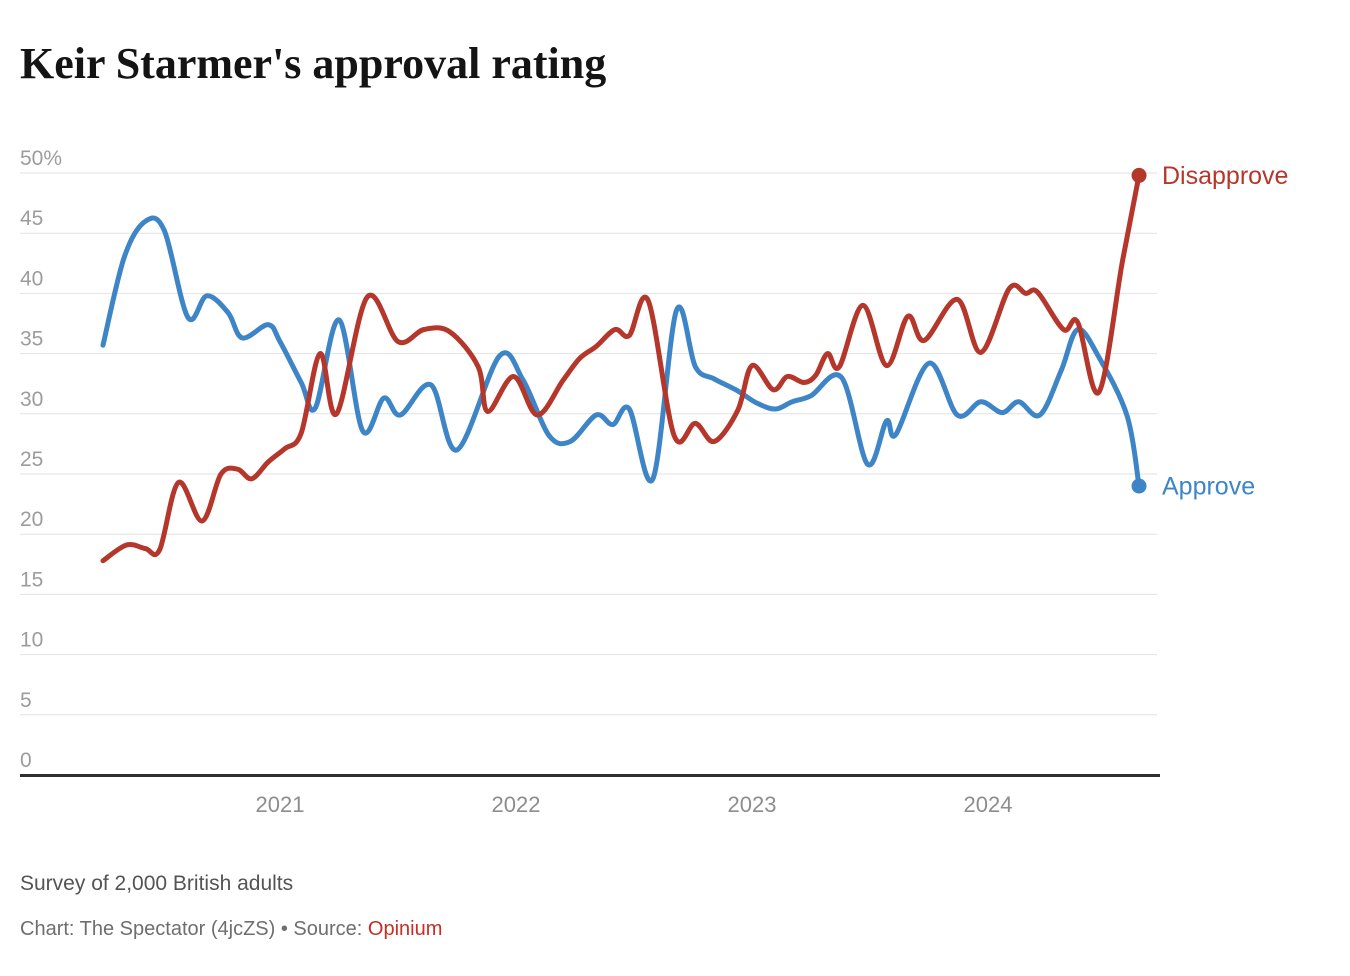  Describe the element at coordinates (31, 218) in the screenshot. I see `y-tick-label: 45` at that location.